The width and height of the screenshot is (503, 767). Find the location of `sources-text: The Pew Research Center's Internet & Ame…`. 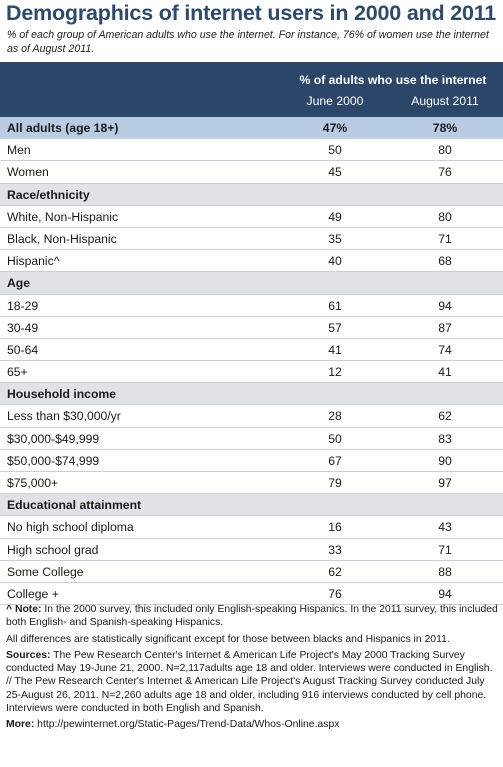

sources-text: The Pew Research Center's Internet & Ame… is located at coordinates (249, 682).